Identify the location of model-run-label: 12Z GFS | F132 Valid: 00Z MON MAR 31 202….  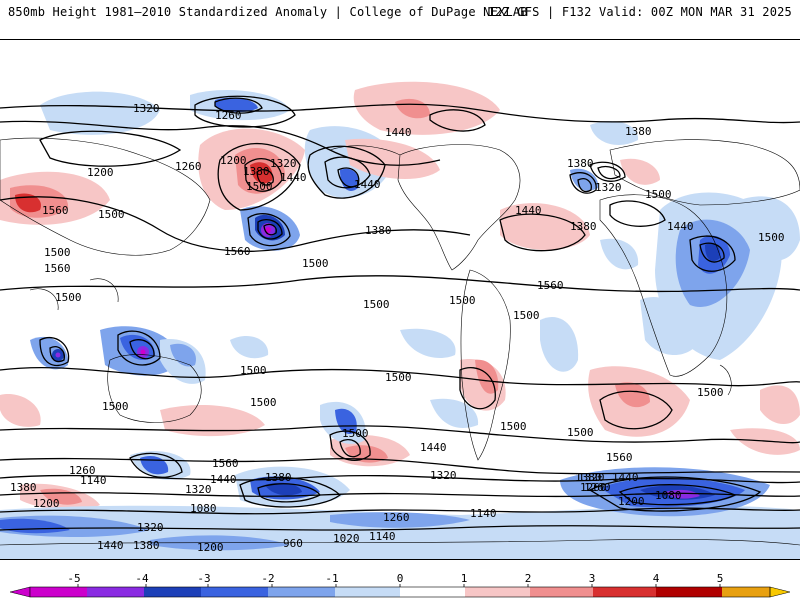
(639, 12).